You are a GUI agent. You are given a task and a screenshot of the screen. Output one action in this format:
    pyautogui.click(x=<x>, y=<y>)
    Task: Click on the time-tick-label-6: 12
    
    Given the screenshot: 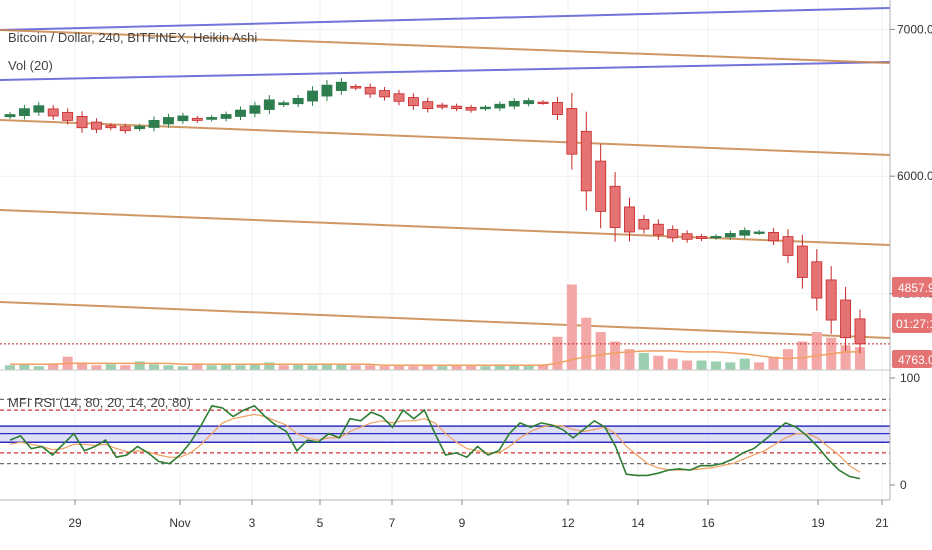 What is the action you would take?
    pyautogui.click(x=568, y=523)
    